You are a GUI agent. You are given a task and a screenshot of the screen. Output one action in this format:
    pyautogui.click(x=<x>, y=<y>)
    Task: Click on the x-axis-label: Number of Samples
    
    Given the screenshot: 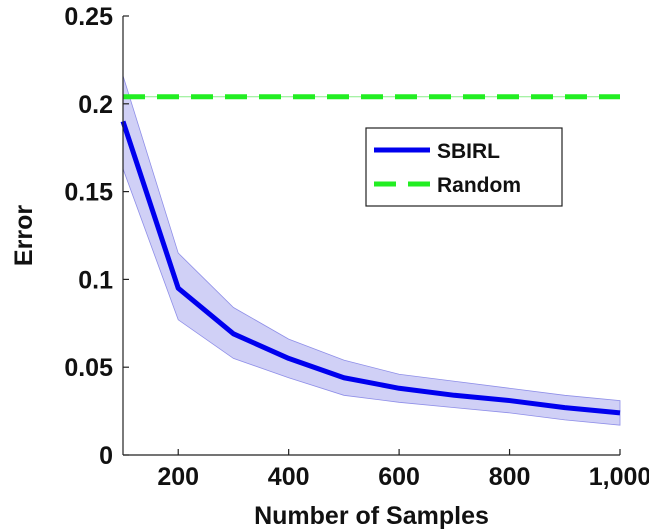 What is the action you would take?
    pyautogui.click(x=371, y=515)
    